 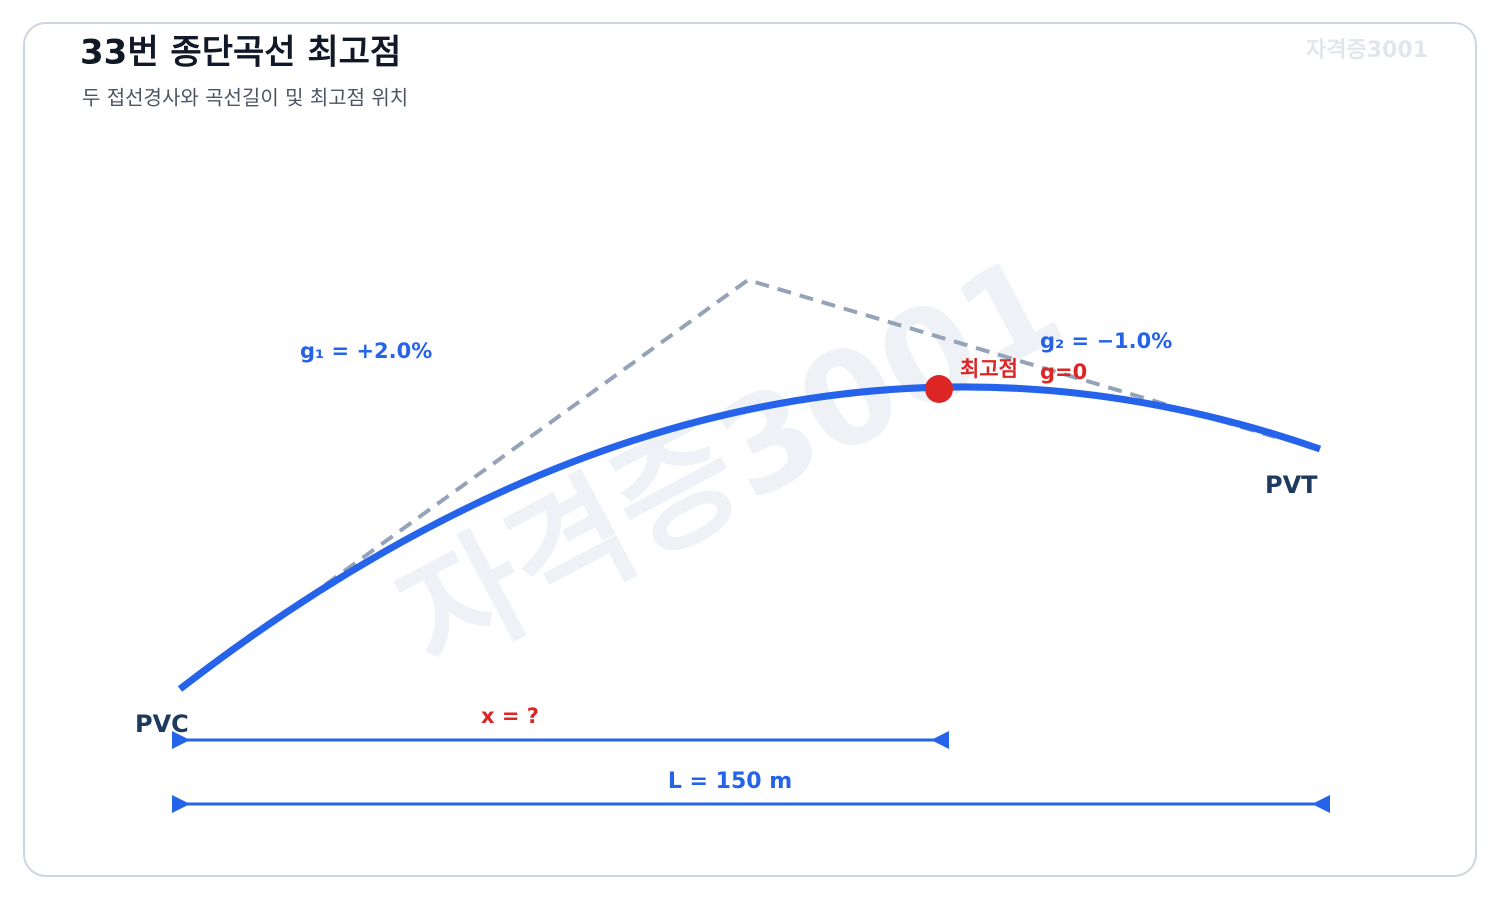 What do you see at coordinates (366, 351) in the screenshot?
I see `grade-1-label: g₁ = +2.0%` at bounding box center [366, 351].